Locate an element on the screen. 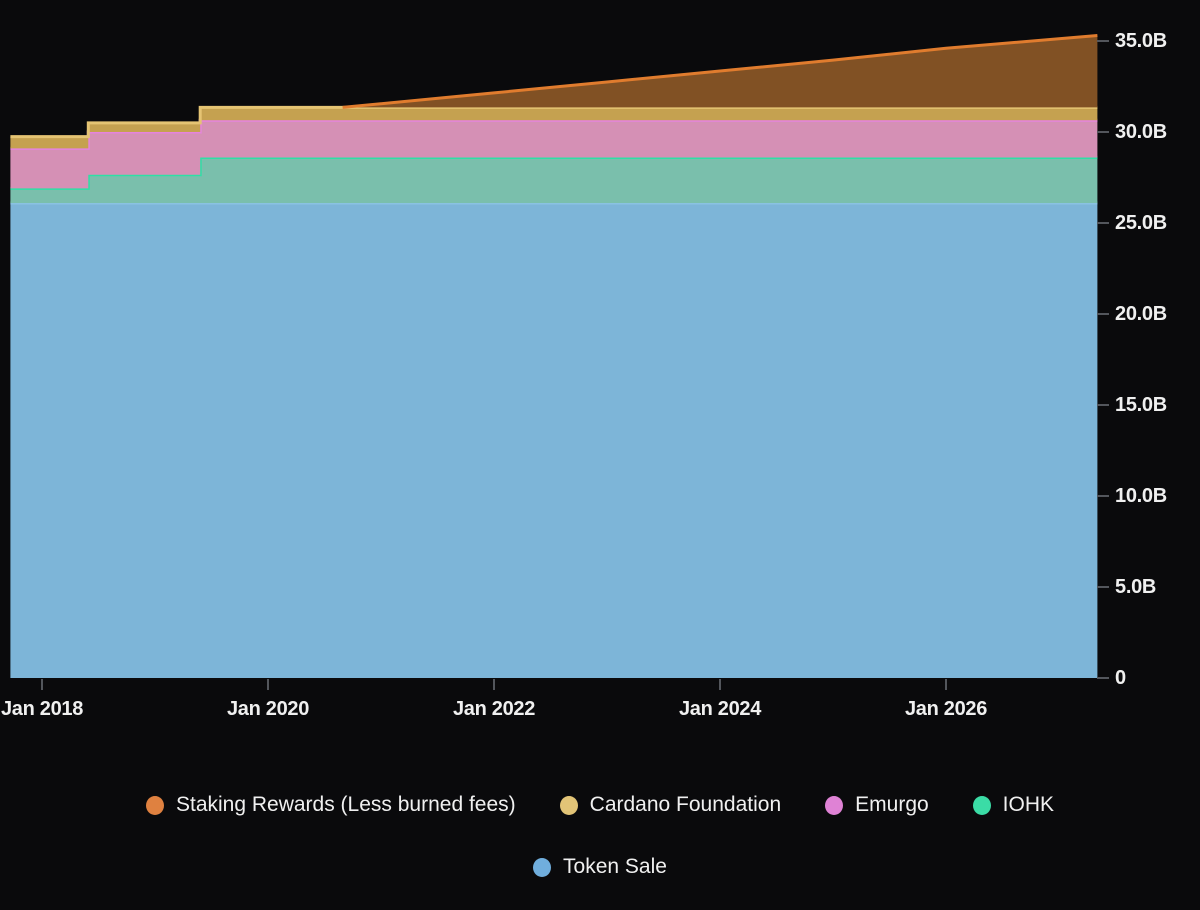  legend-swatch-iohk-icon is located at coordinates (981, 805).